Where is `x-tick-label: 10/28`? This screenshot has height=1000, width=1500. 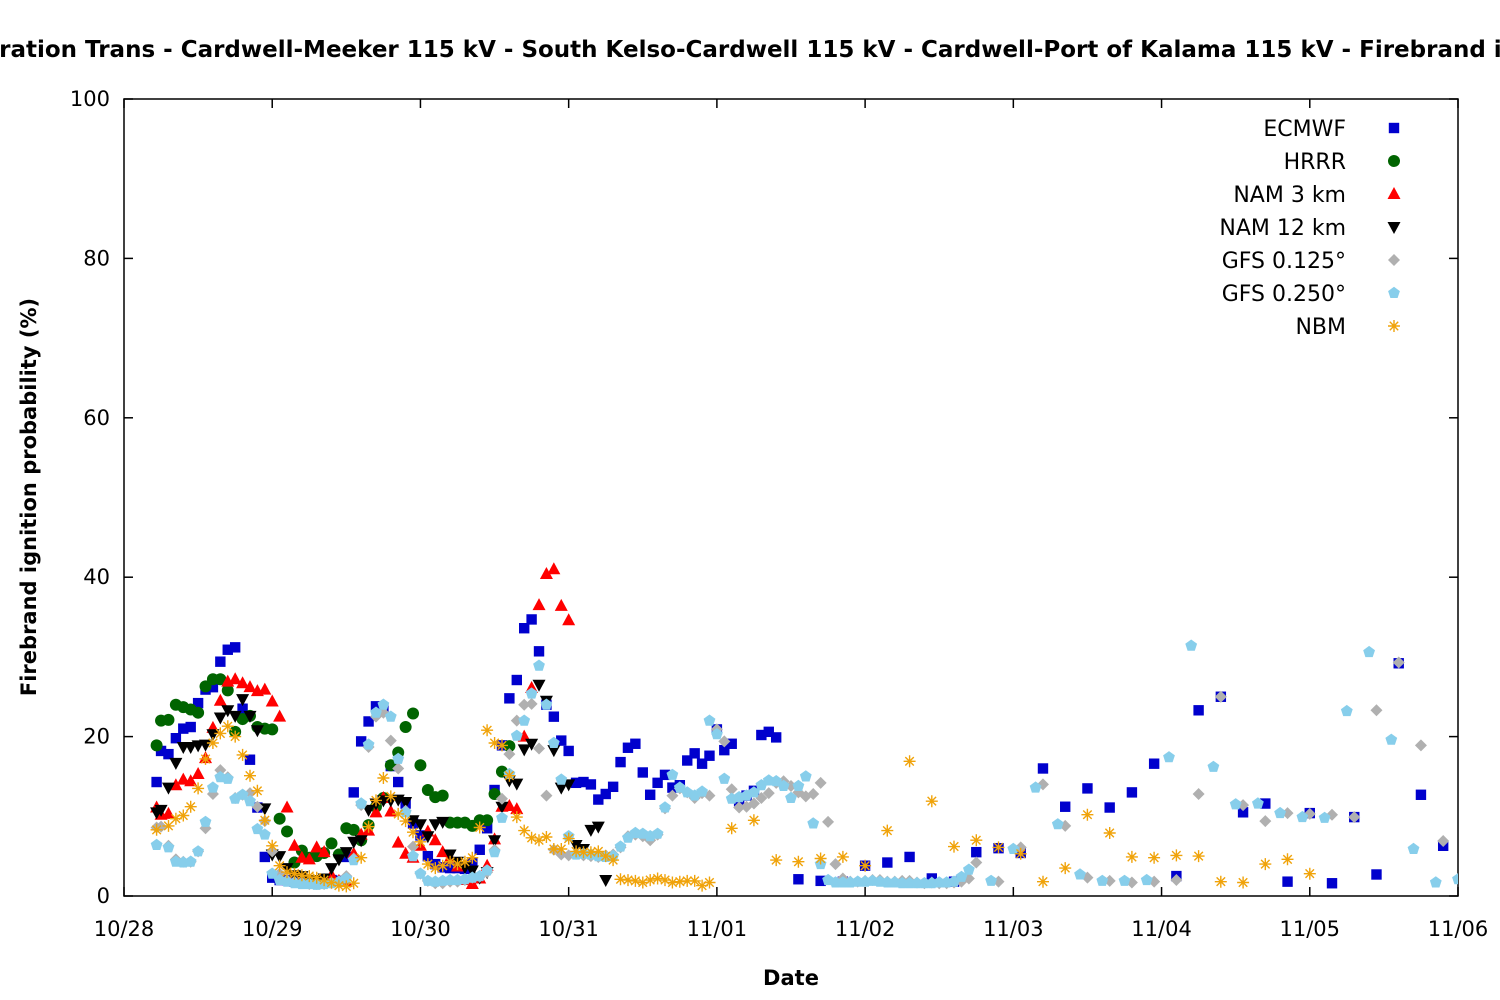 x-tick-label: 10/28 is located at coordinates (124, 929).